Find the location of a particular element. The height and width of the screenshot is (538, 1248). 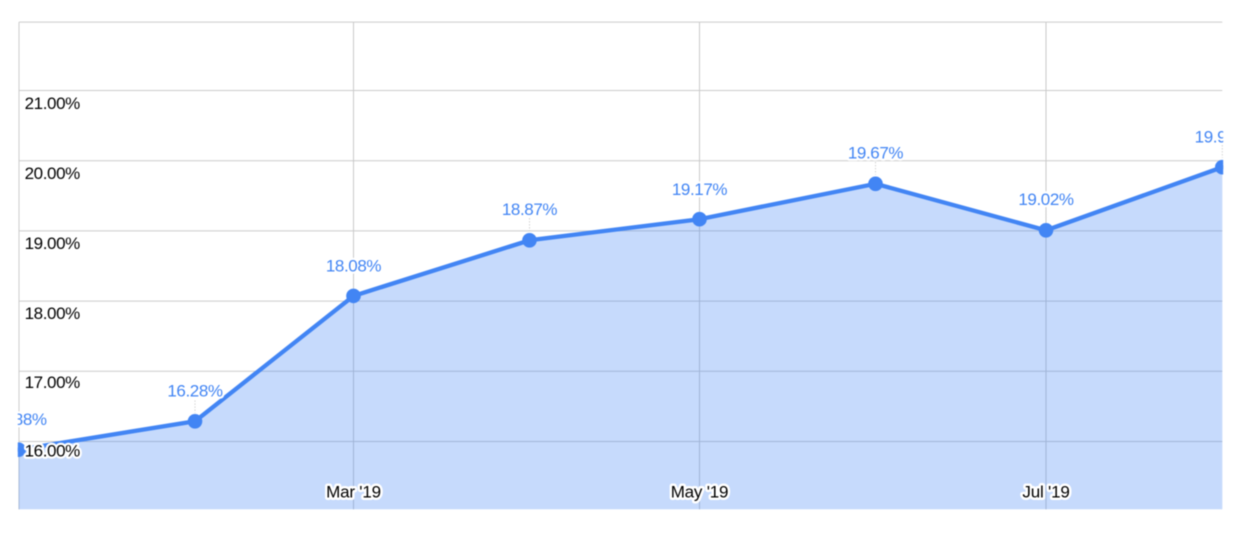

svg-text: 21.00% is located at coordinates (53, 103).